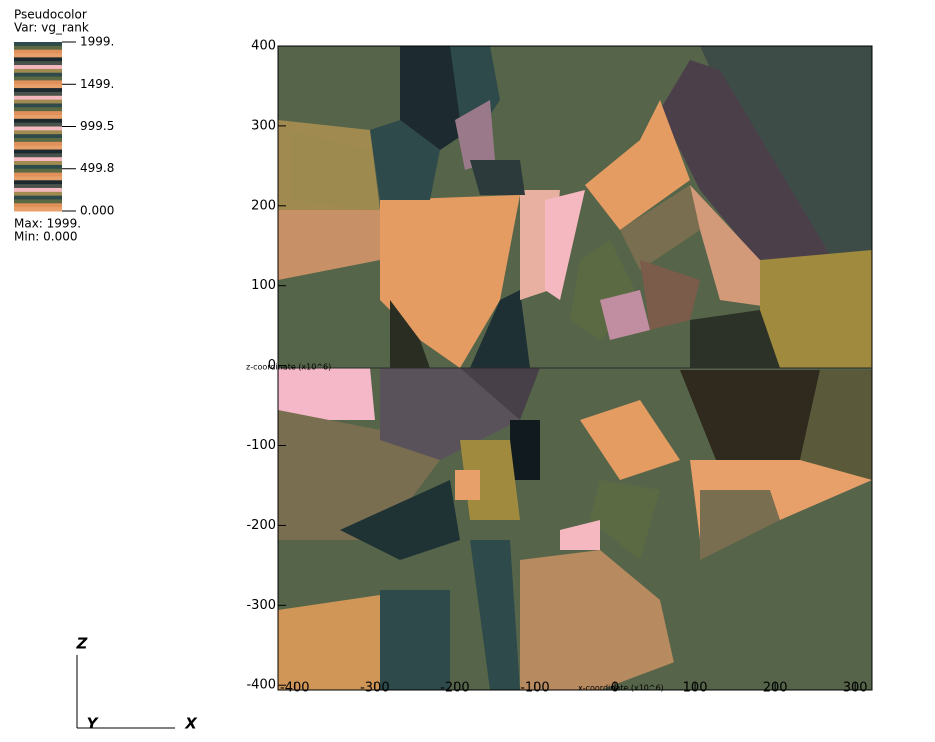  What do you see at coordinates (621, 688) in the screenshot?
I see `x-axis-title: x-coordinate (x10^6)` at bounding box center [621, 688].